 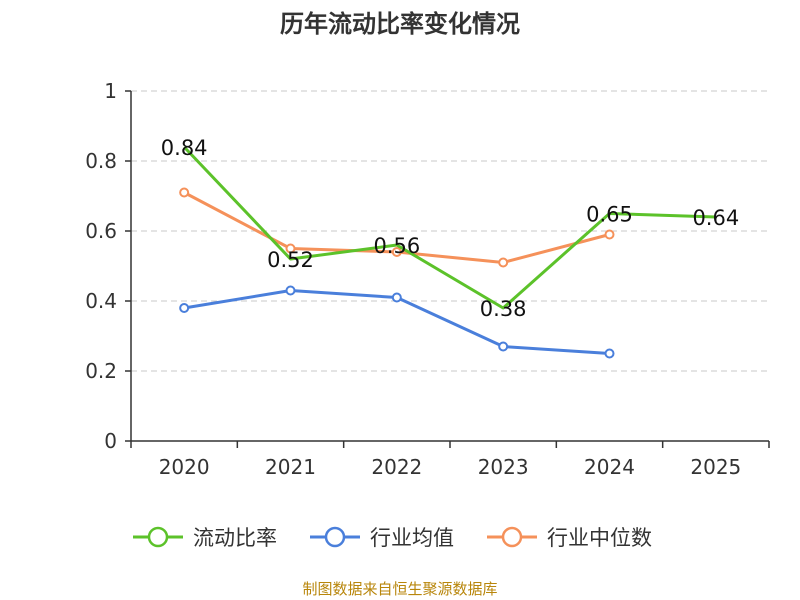 I want to click on y-tick-label: 0.6, so click(x=101, y=231).